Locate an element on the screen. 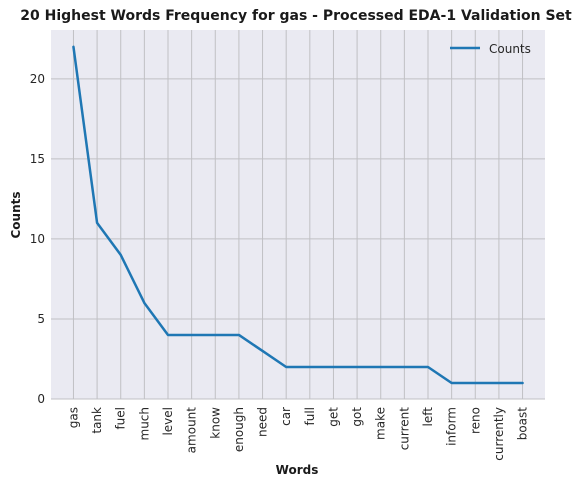 The width and height of the screenshot is (586, 487). x-tick-label: amount is located at coordinates (192, 430).